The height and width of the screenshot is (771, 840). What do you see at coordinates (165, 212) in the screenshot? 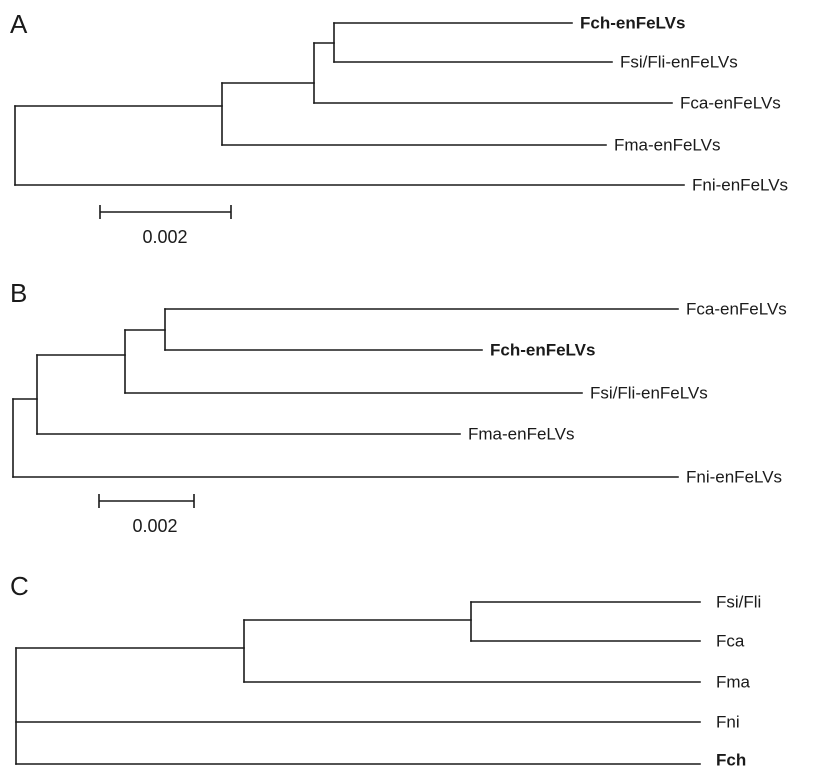
I see `panel-a-scale-bar` at bounding box center [165, 212].